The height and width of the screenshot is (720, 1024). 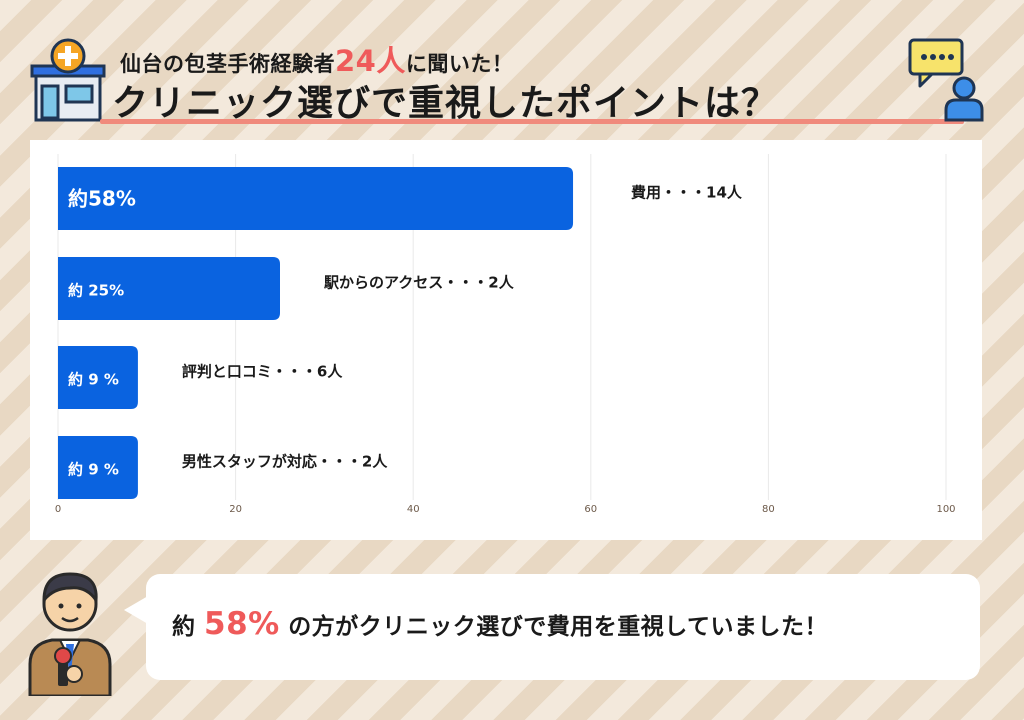 I want to click on subtitle-after: に聞いた！, so click(x=459, y=64).